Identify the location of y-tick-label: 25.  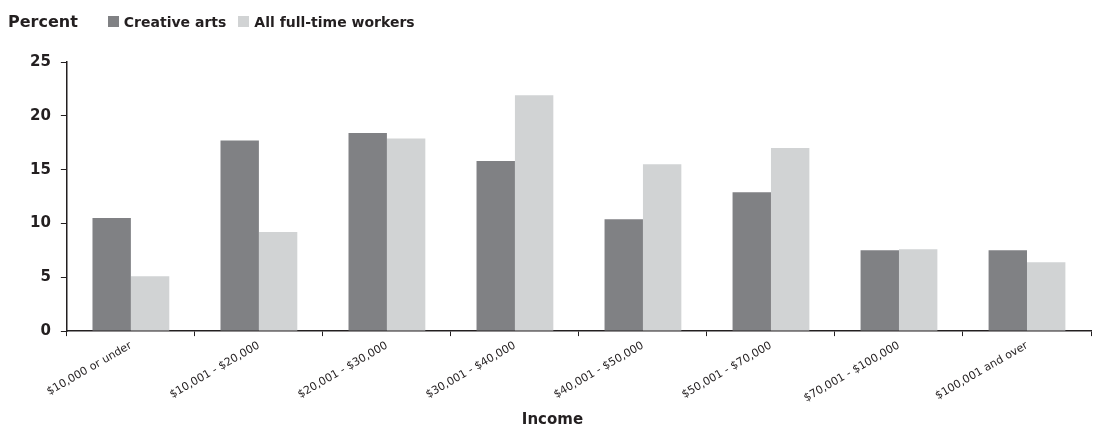
(40, 60).